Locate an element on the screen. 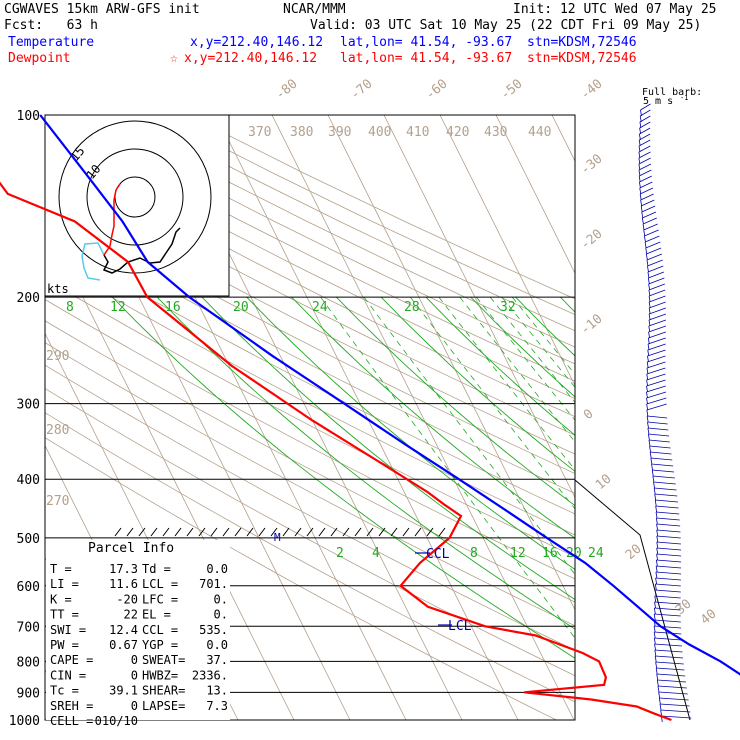  parcel-info-cell: CIN = is located at coordinates (68, 675).